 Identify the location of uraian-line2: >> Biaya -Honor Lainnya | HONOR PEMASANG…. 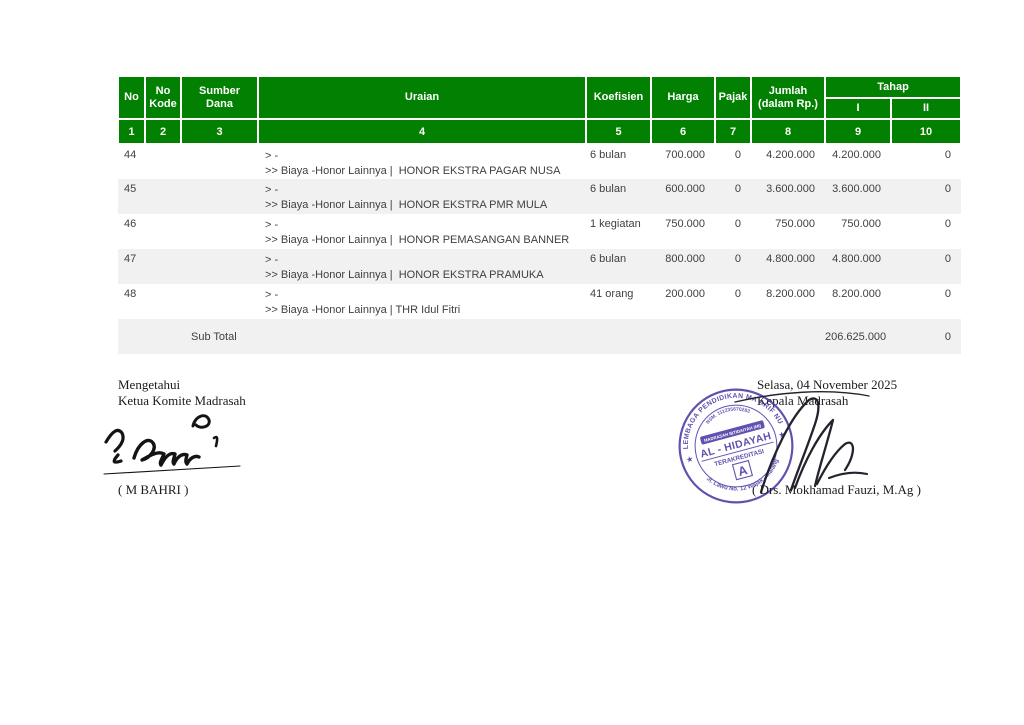
(417, 240).